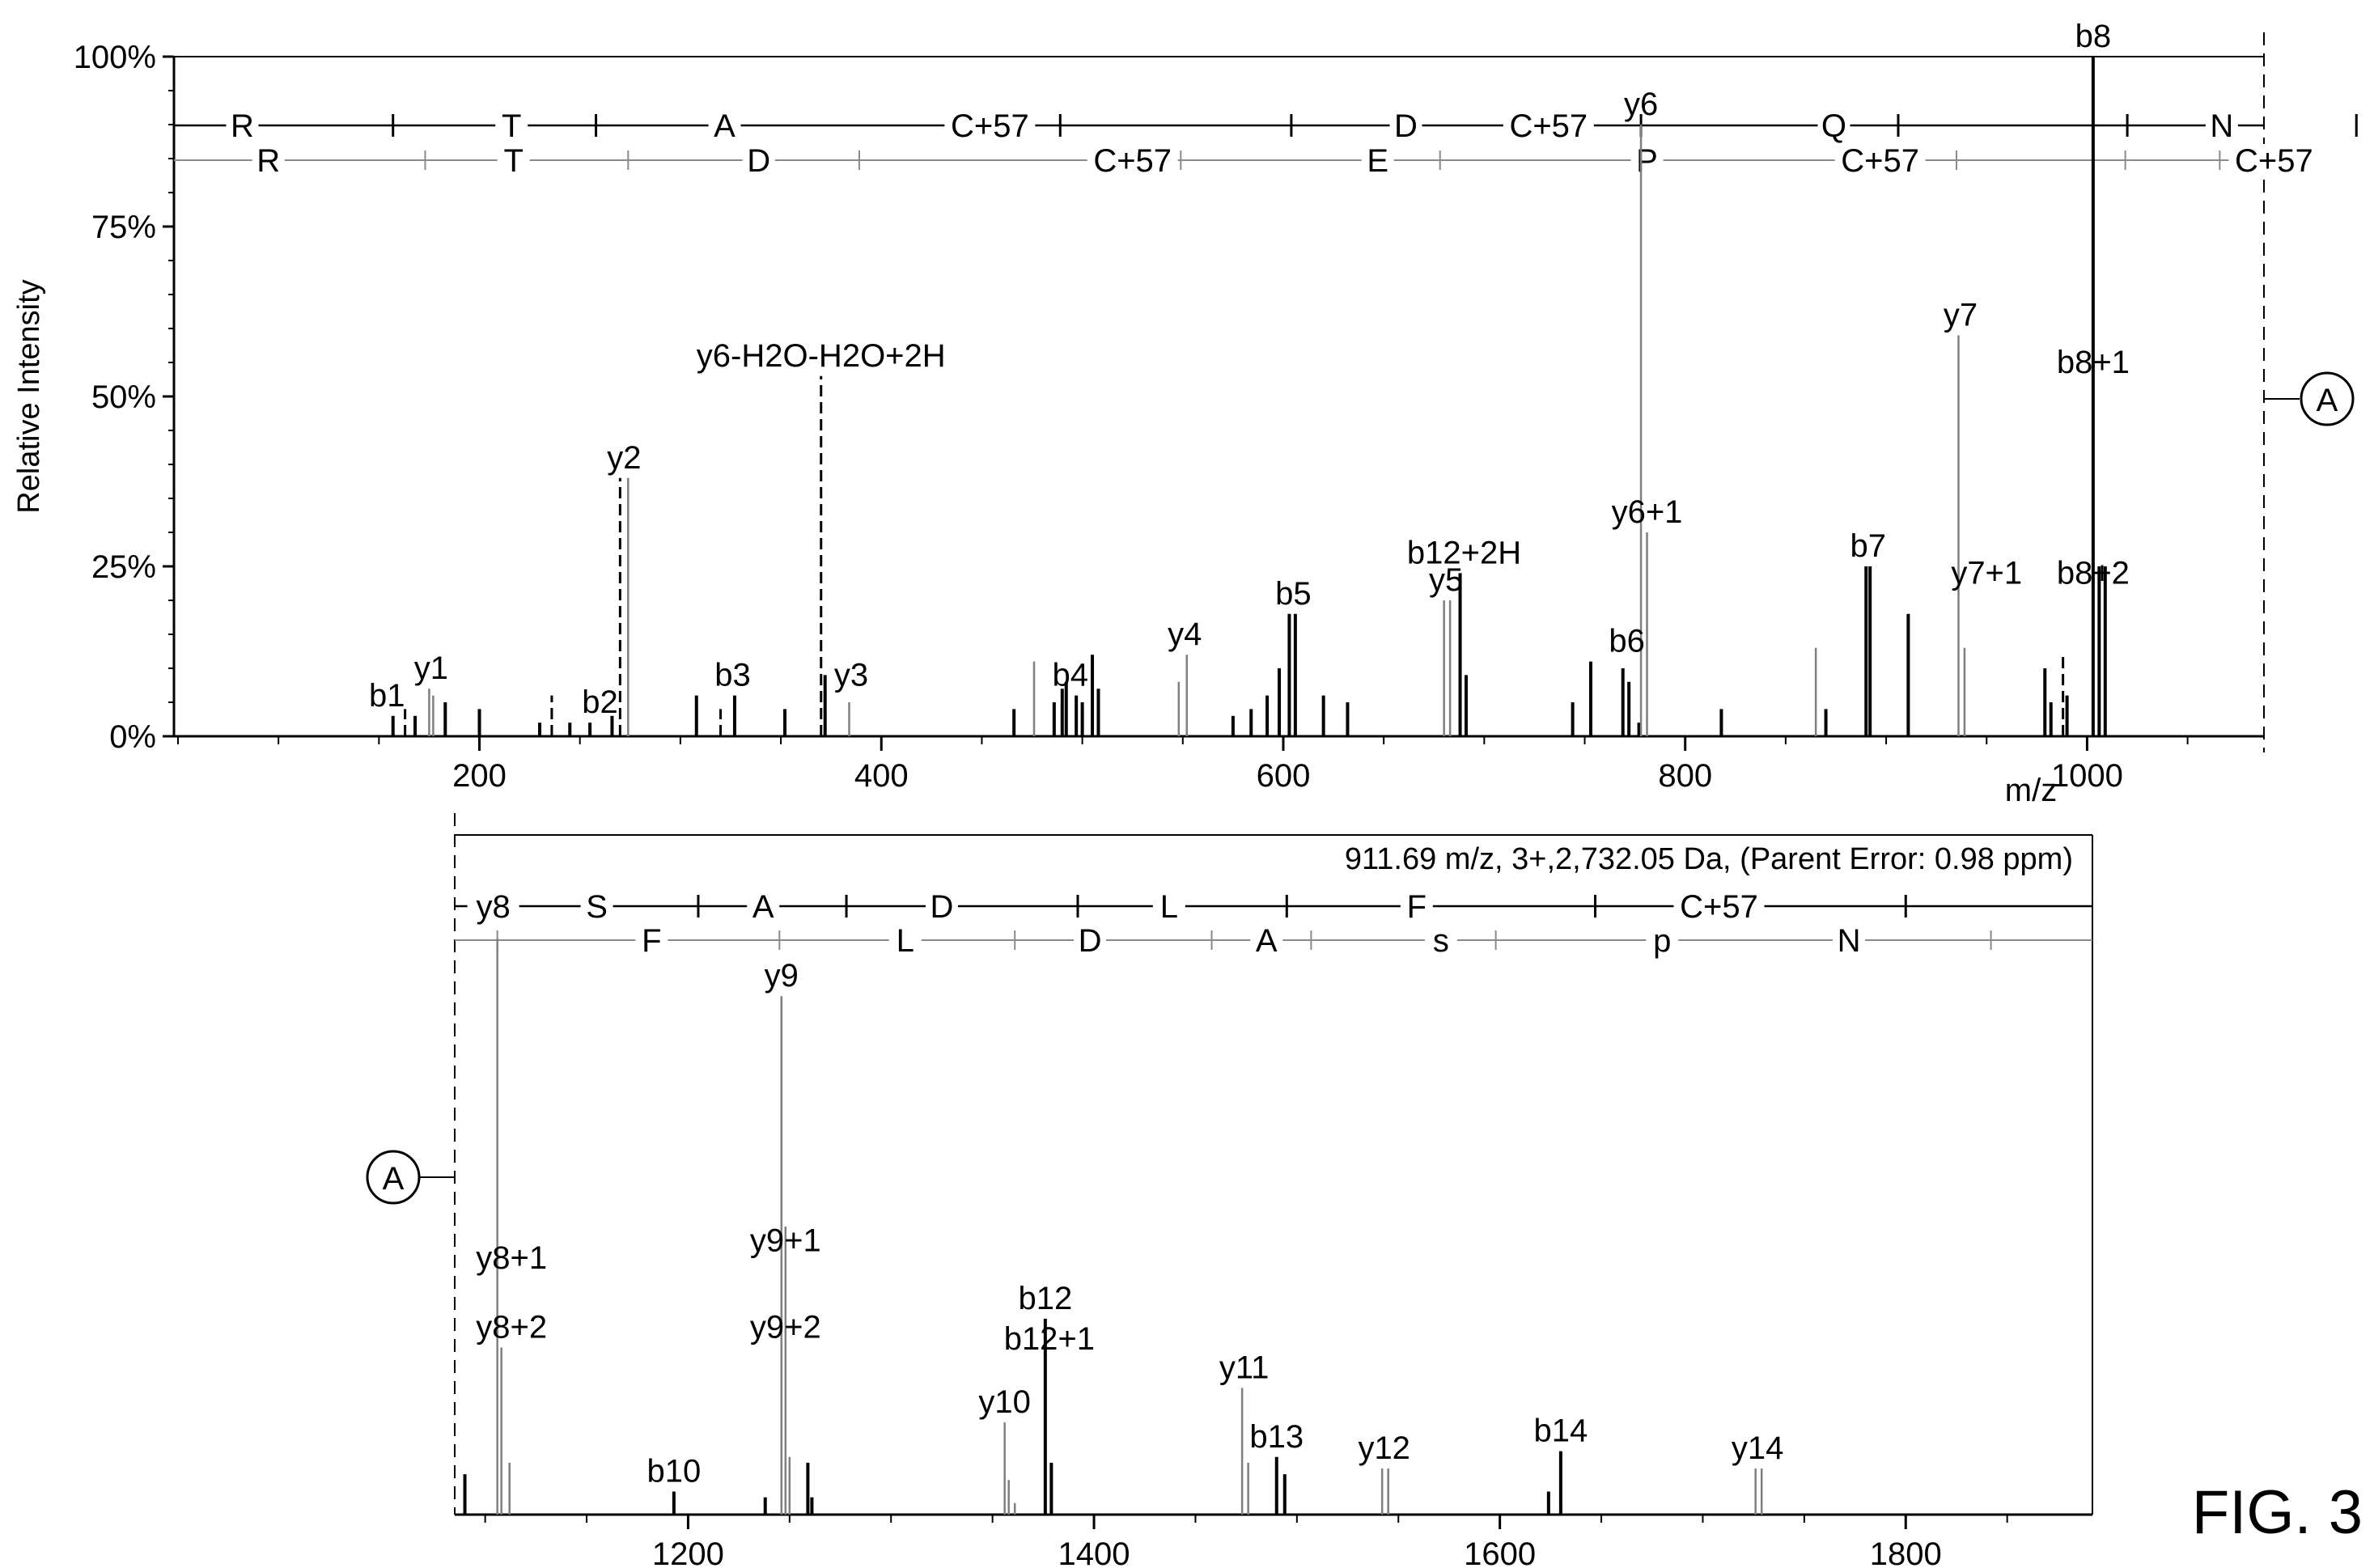 This screenshot has width=2374, height=1568. Describe the element at coordinates (673, 1472) in the screenshot. I see `peak-label: b10` at that location.